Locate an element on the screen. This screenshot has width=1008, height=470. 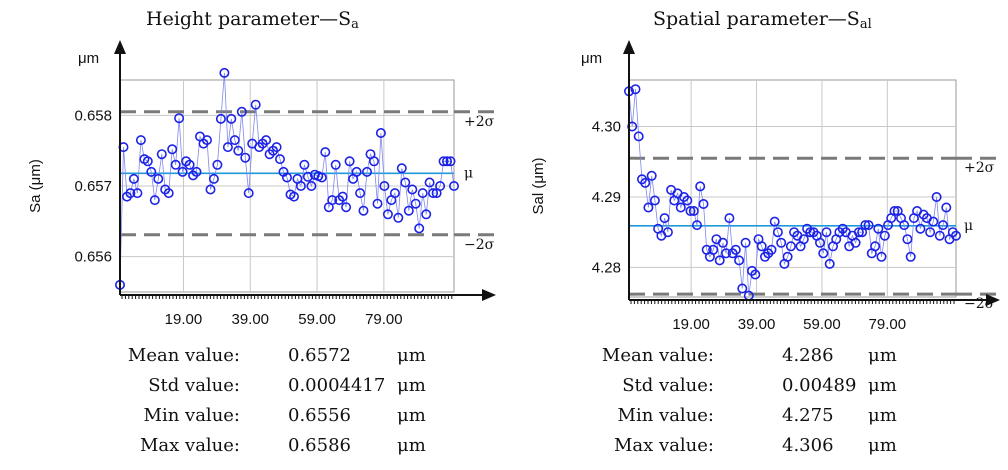
stats-value: 4.286 is located at coordinates (808, 355).